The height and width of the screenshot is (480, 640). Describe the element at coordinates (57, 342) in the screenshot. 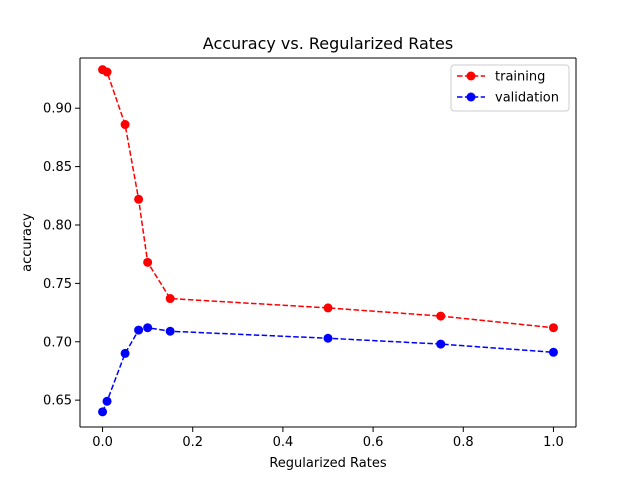

I see `y-tick-label: 0.70` at that location.